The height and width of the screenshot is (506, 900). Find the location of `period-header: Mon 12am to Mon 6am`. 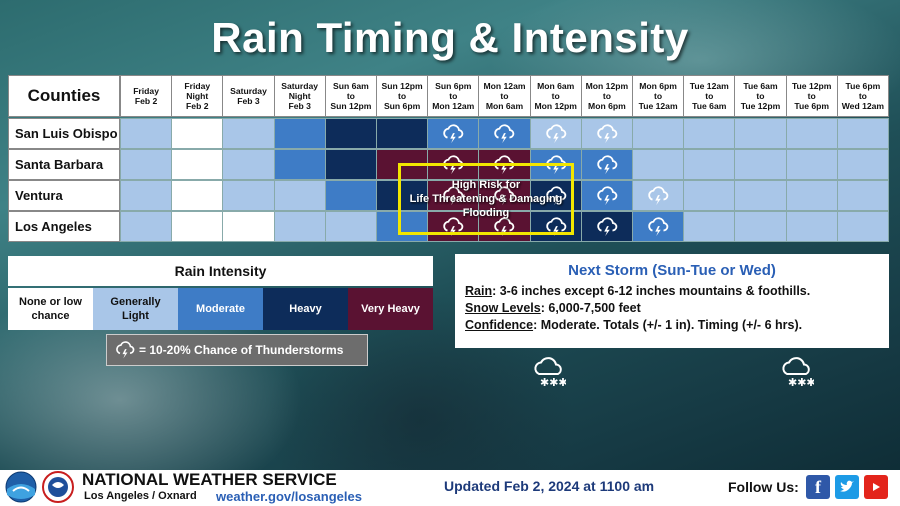

period-header: Mon 12am to Mon 6am is located at coordinates (504, 96).